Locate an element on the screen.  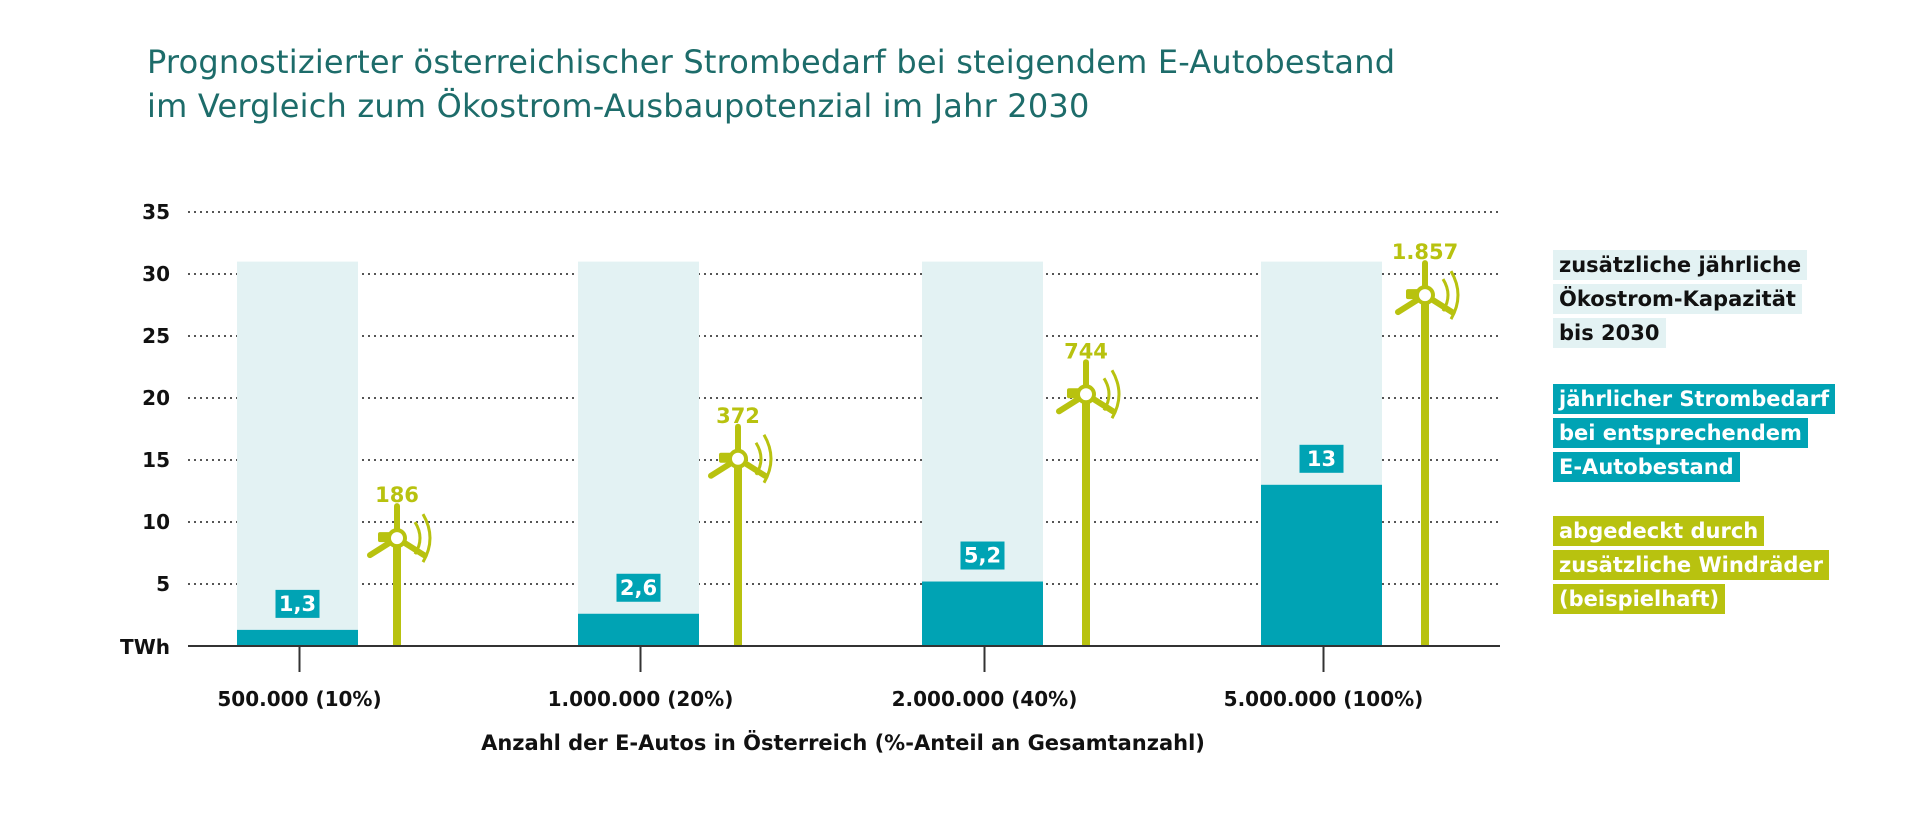
wind-turbine-label: 186 is located at coordinates (397, 495).